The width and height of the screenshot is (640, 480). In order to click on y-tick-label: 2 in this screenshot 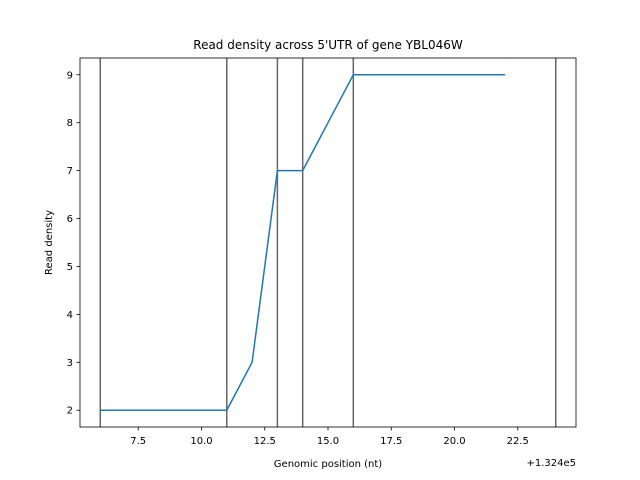, I will do `click(70, 411)`.